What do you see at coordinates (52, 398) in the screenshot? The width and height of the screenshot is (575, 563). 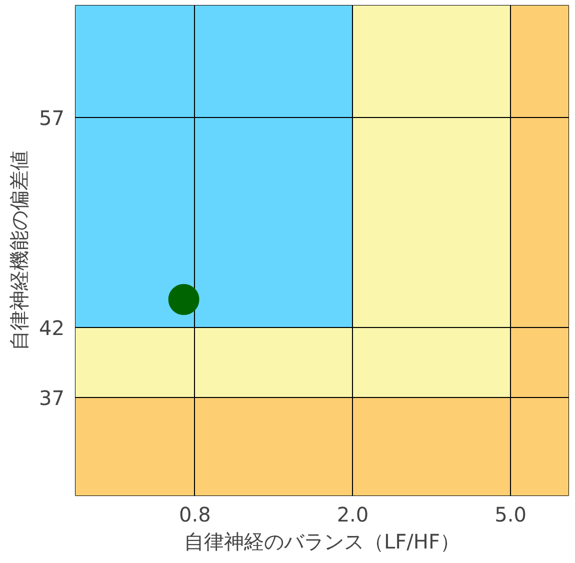 I see `y-tick-label: 37` at bounding box center [52, 398].